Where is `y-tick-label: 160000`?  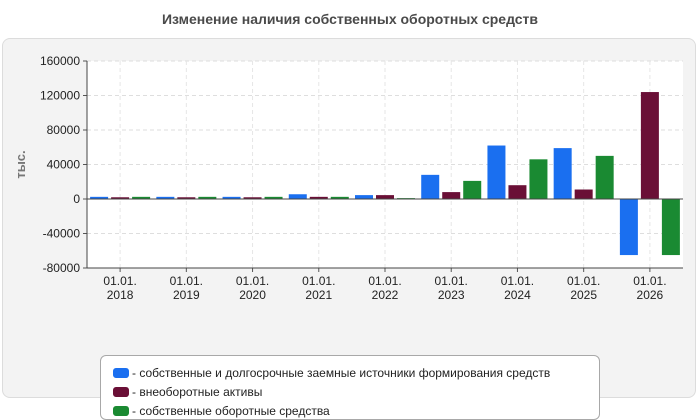 y-tick-label: 160000 is located at coordinates (60, 61).